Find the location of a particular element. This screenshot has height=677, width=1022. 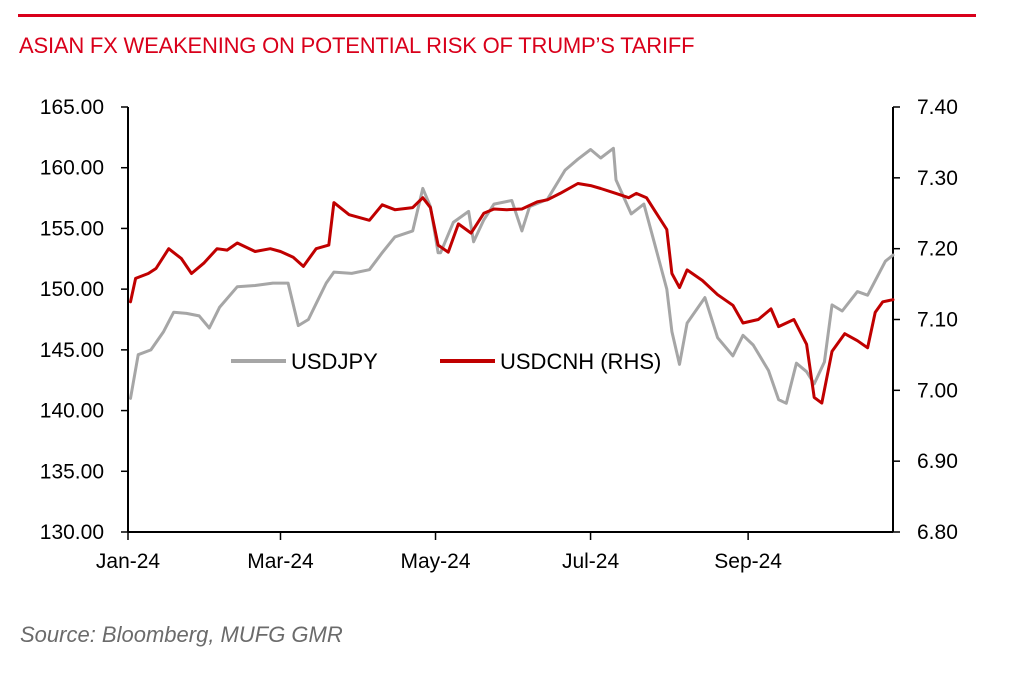

y-right-tick-label: 7.20 is located at coordinates (937, 249).